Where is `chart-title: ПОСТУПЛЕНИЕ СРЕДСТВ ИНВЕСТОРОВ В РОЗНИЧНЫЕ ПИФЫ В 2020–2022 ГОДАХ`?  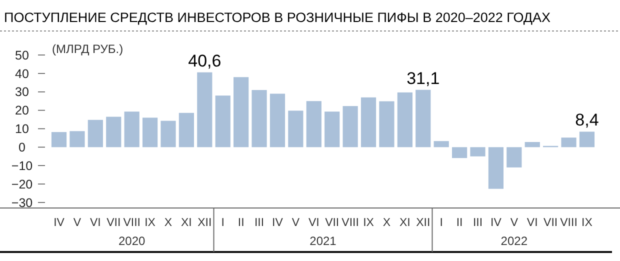 chart-title: ПОСТУПЛЕНИЕ СРЕДСТВ ИНВЕСТОРОВ В РОЗНИЧНЫЕ ПИФЫ В 2020–2022 ГОДАХ is located at coordinates (277, 17).